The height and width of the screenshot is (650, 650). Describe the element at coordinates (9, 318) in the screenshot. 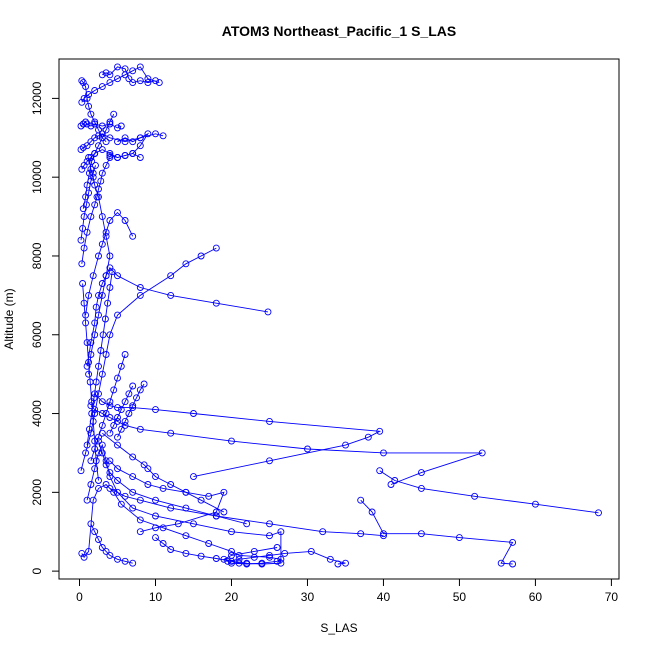

I see `y-axis-label: Altitude (m)` at that location.